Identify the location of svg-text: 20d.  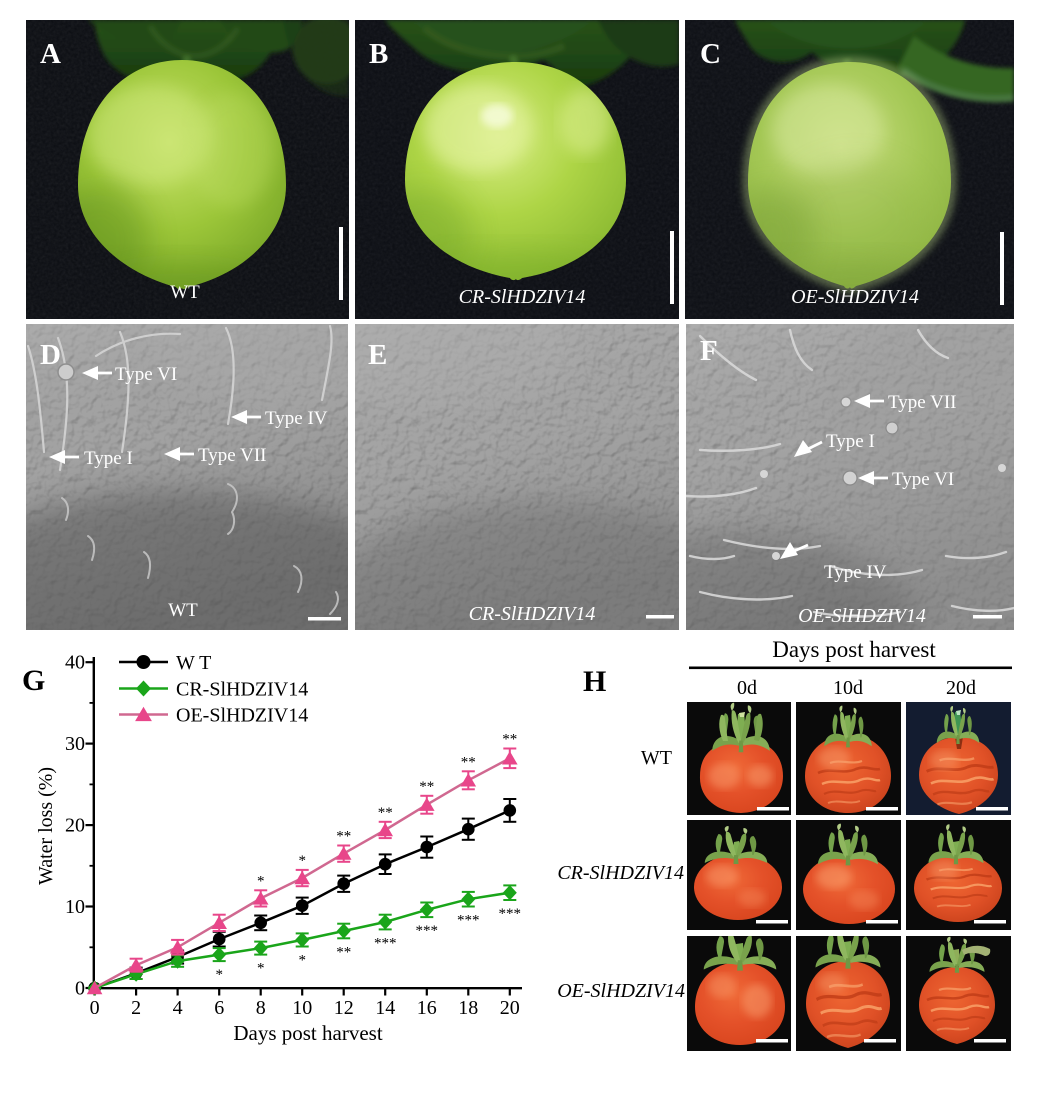
(961, 688).